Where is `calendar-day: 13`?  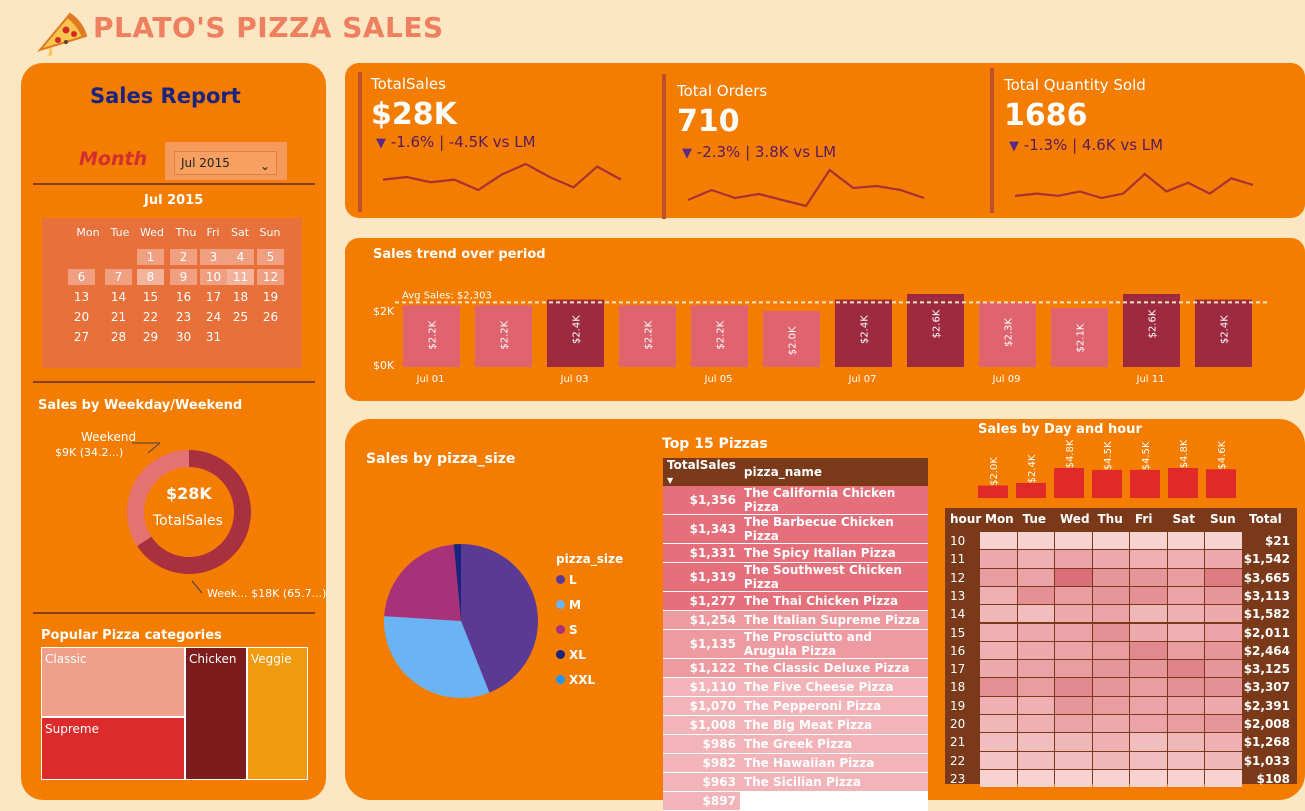
calendar-day: 13 is located at coordinates (81, 297).